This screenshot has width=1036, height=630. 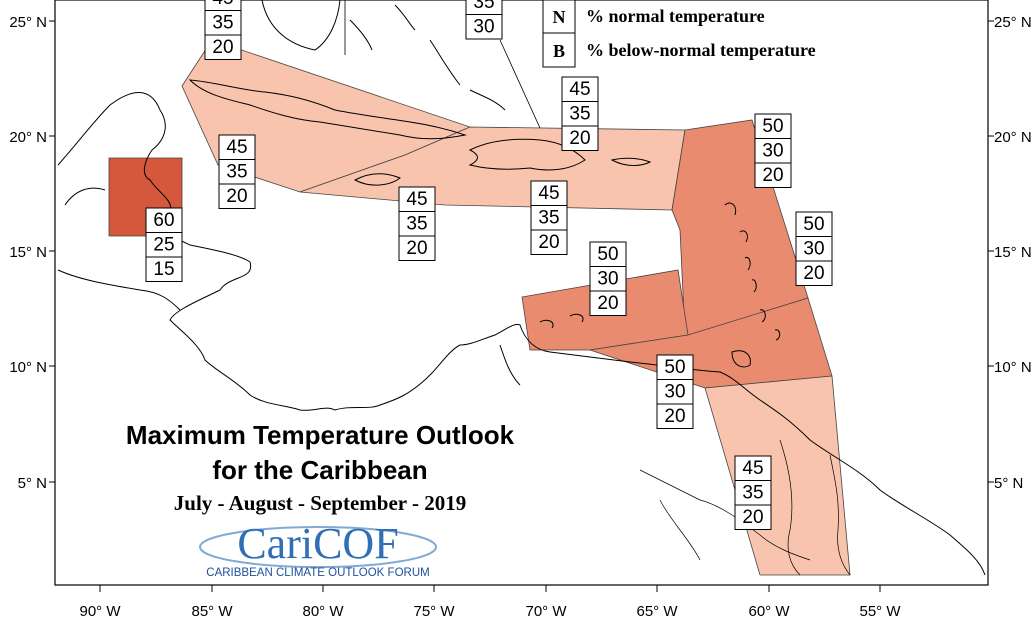 I want to click on latitude-labels-right: 25° N 20° N 15° N 10° N 5° N, so click(x=1013, y=253).